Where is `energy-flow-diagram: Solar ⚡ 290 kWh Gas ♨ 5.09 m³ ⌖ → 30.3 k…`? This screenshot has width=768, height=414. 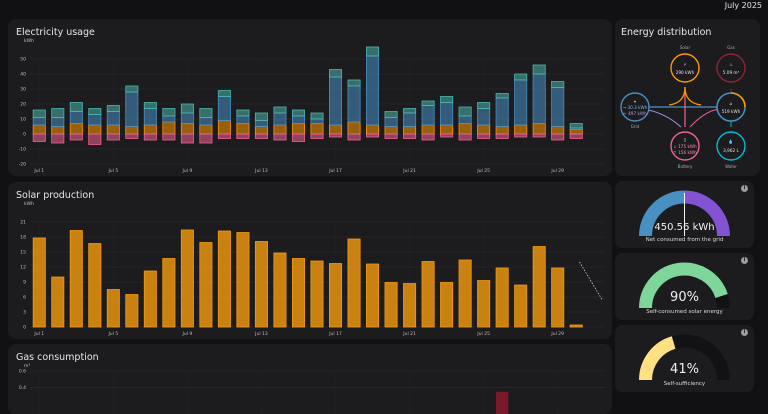 energy-flow-diagram: Solar ⚡ 290 kWh Gas ♨ 5.09 m³ ⌖ → 30.3 k… is located at coordinates (683, 107).